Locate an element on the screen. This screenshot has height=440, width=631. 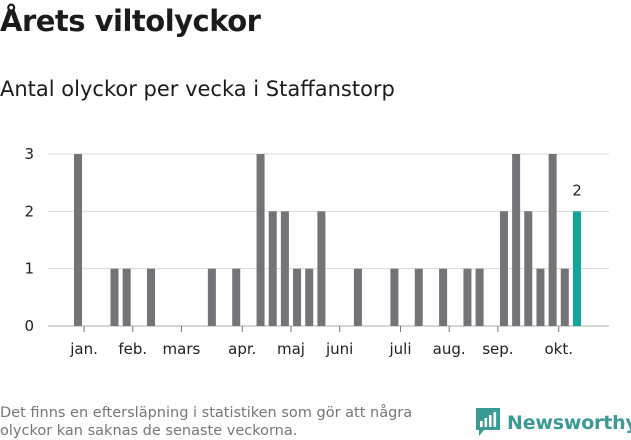
y-tick-label: 0 is located at coordinates (29, 326).